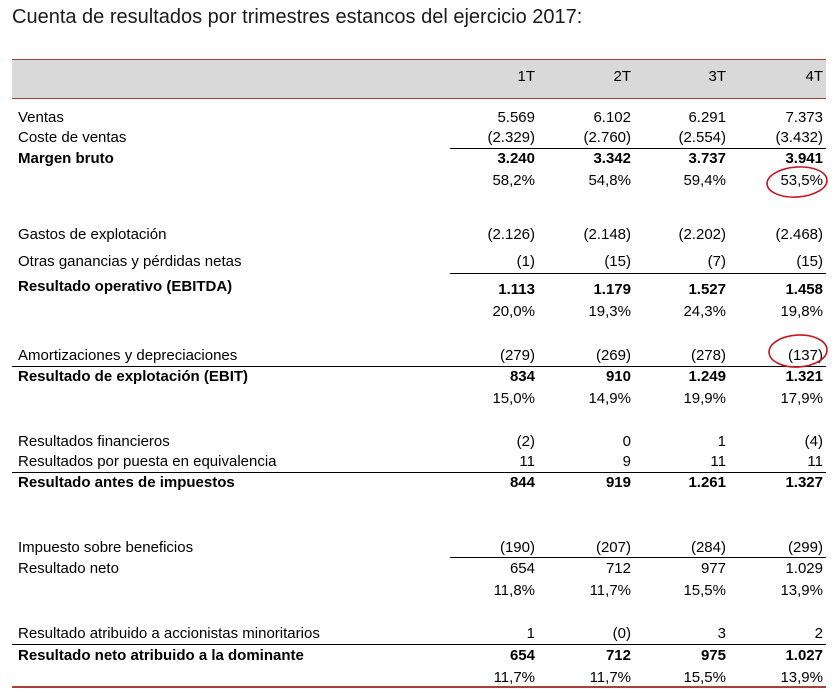 Image resolution: width=832 pixels, height=694 pixels. I want to click on cell-financieros-4t: (4), so click(813, 441).